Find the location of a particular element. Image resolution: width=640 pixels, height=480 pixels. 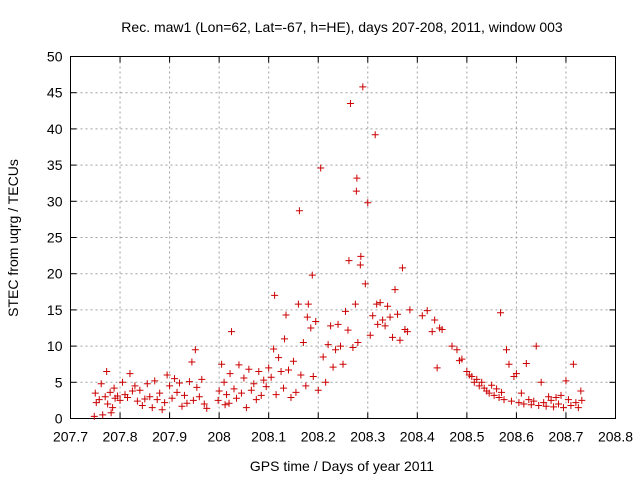

y-axis-label: STEC from uqrg / TECUs is located at coordinates (13, 238).